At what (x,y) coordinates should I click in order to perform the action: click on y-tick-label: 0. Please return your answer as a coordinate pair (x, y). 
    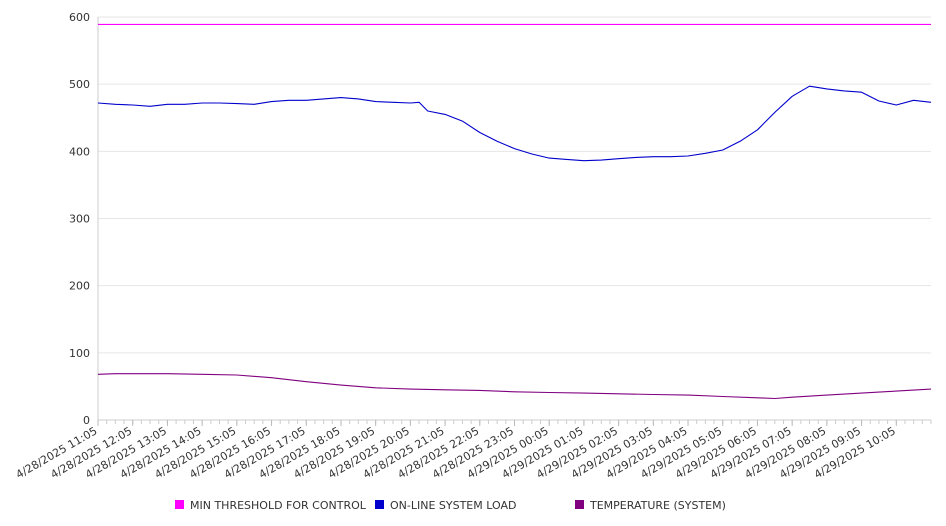
    Looking at the image, I should click on (86, 420).